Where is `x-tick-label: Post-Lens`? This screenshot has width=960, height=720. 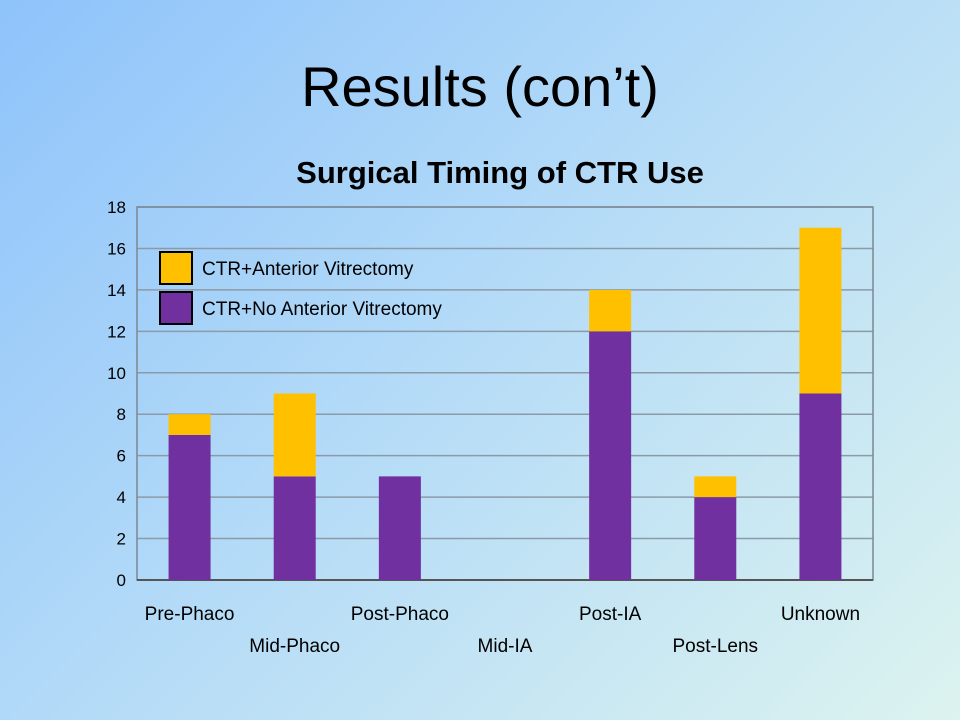
x-tick-label: Post-Lens is located at coordinates (716, 646).